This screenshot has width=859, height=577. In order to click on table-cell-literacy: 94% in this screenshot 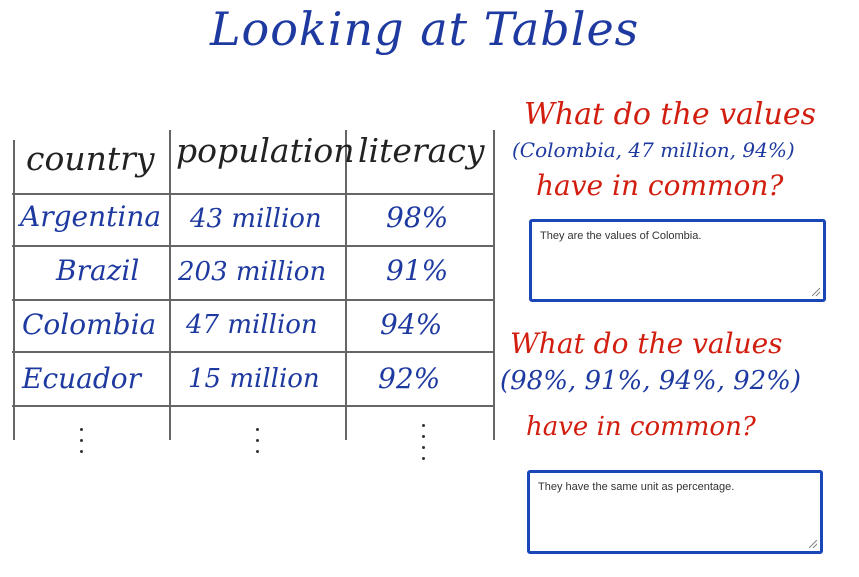, I will do `click(411, 324)`.